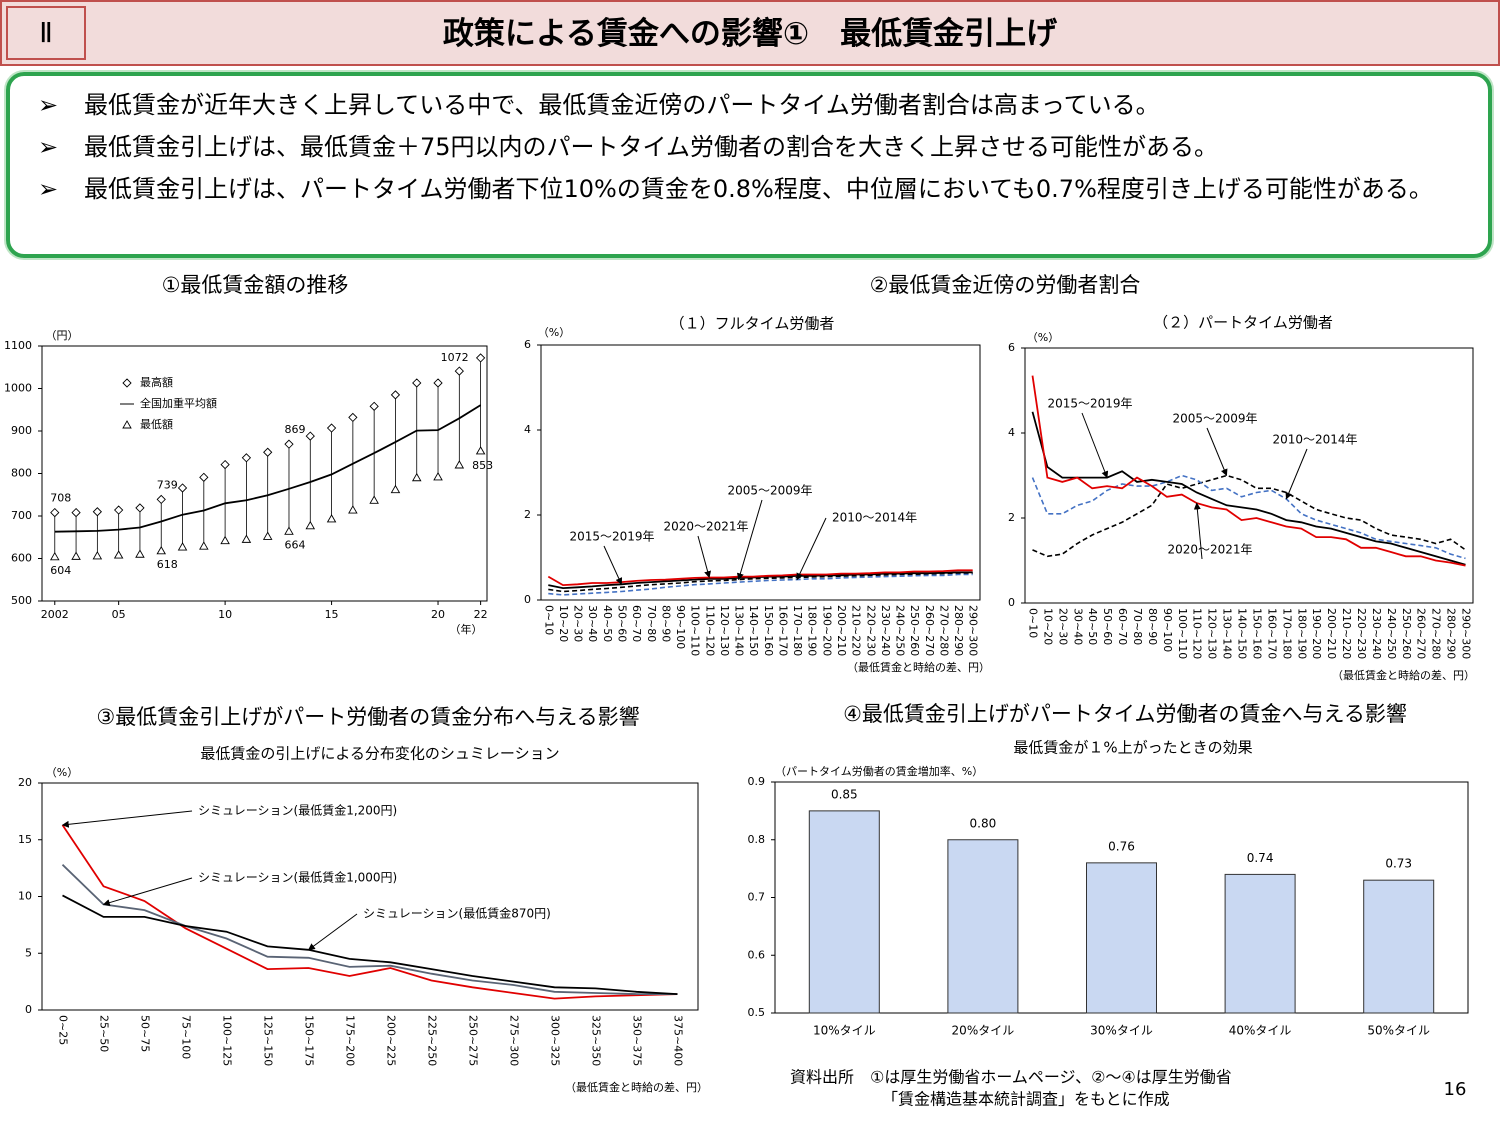  I want to click on page-number: 16, so click(1455, 1089).